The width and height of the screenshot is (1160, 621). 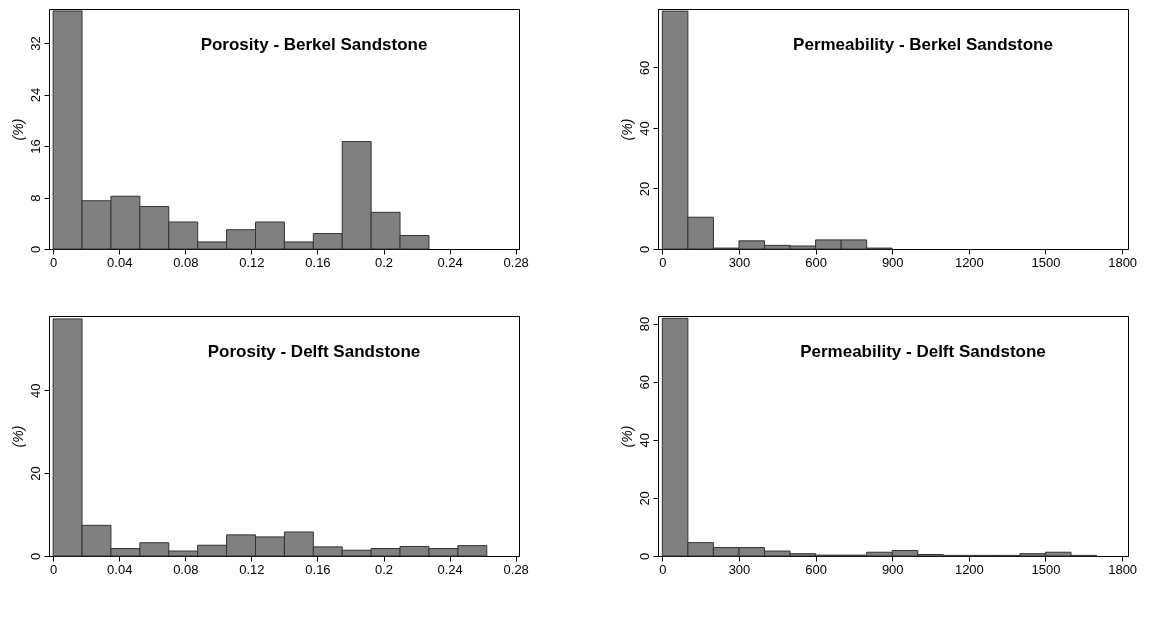 I want to click on y-tick-label: 16, so click(x=35, y=146).